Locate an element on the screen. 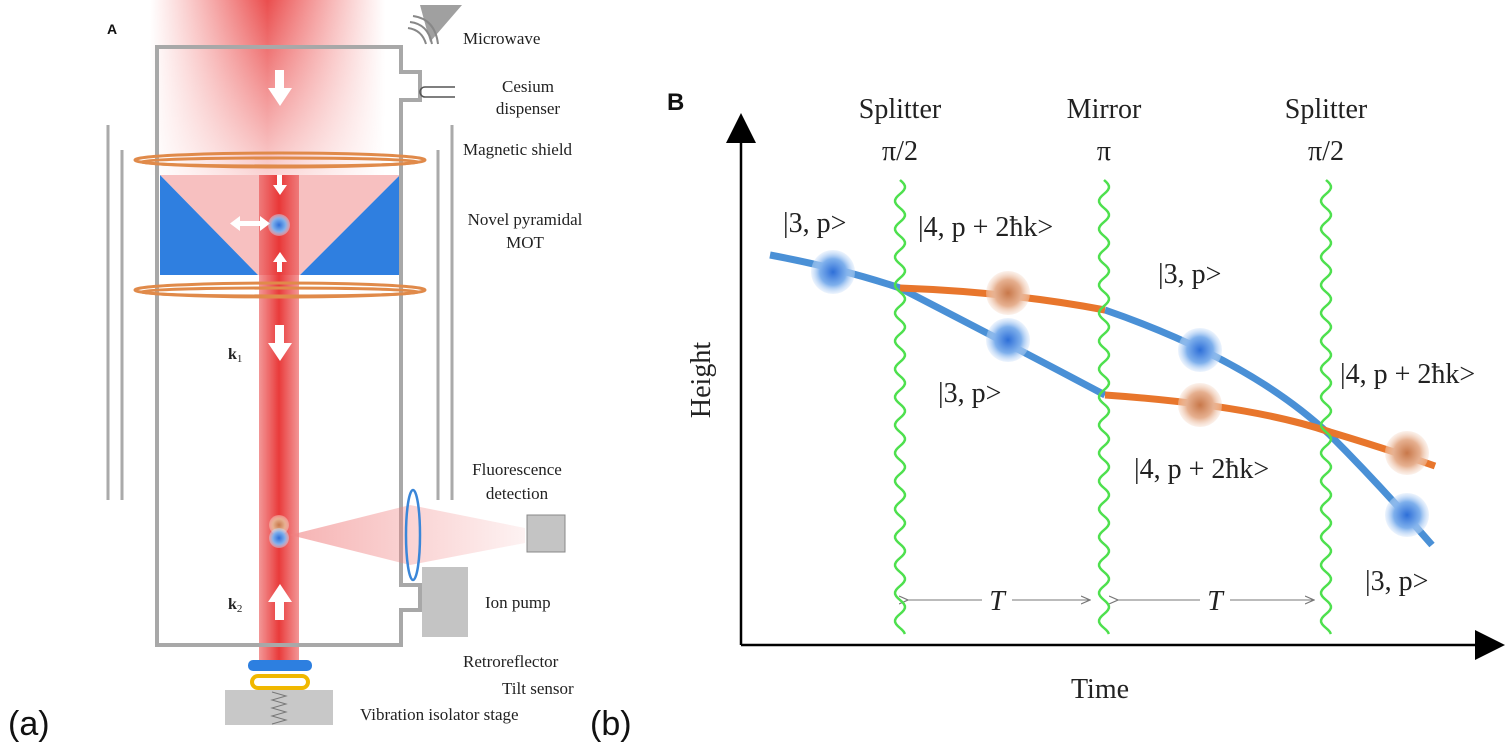 The width and height of the screenshot is (1512, 743). label: Novel pyramidal is located at coordinates (525, 219).